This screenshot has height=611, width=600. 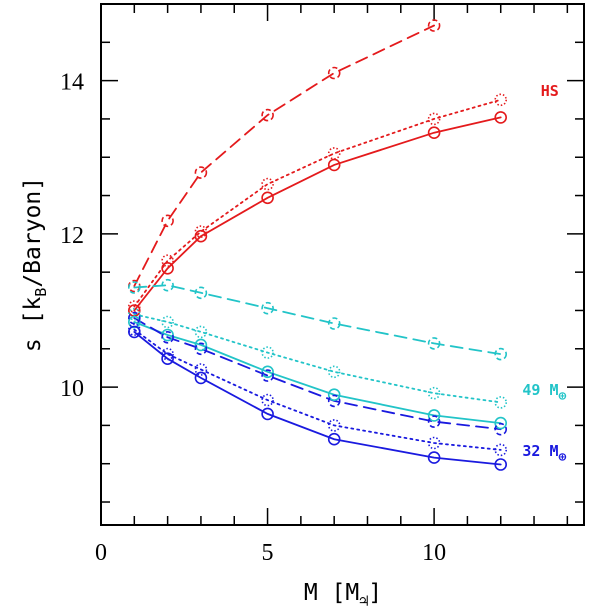 What do you see at coordinates (101, 553) in the screenshot?
I see `x-tick-label: 0` at bounding box center [101, 553].